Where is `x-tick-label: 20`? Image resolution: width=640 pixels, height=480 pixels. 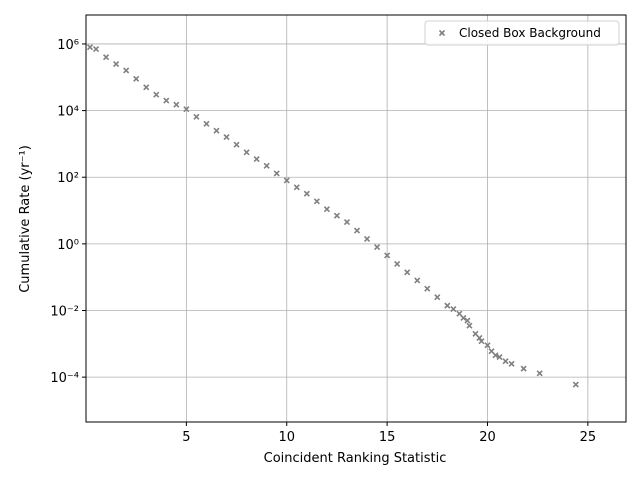
x-tick-label: 20 is located at coordinates (487, 437).